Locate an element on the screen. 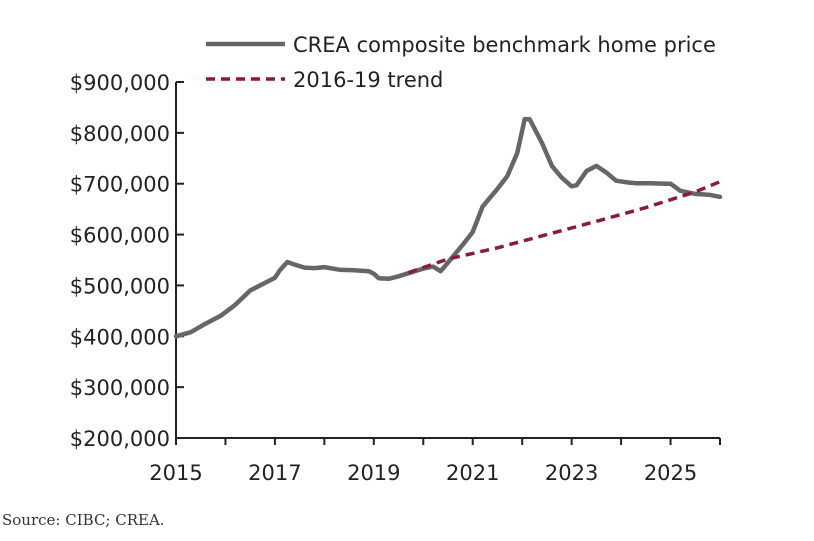  y-tick-label: $500,000 is located at coordinates (120, 286).